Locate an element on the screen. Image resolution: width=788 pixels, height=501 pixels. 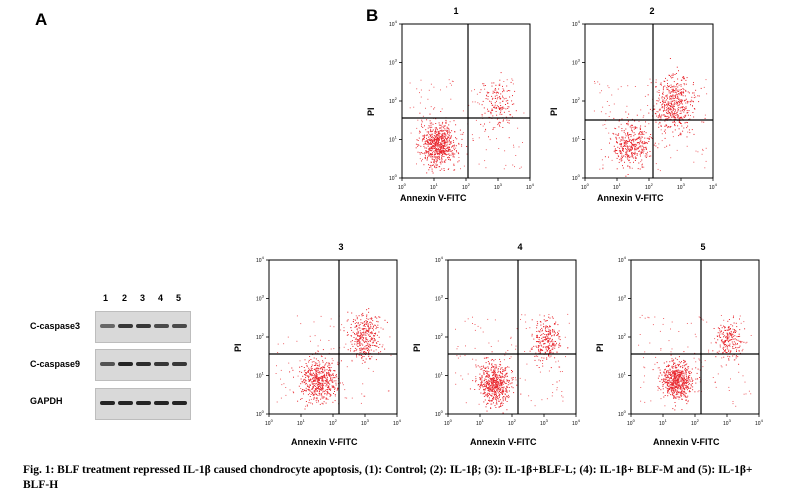
flow-plot-number: 2 is located at coordinates (652, 11).